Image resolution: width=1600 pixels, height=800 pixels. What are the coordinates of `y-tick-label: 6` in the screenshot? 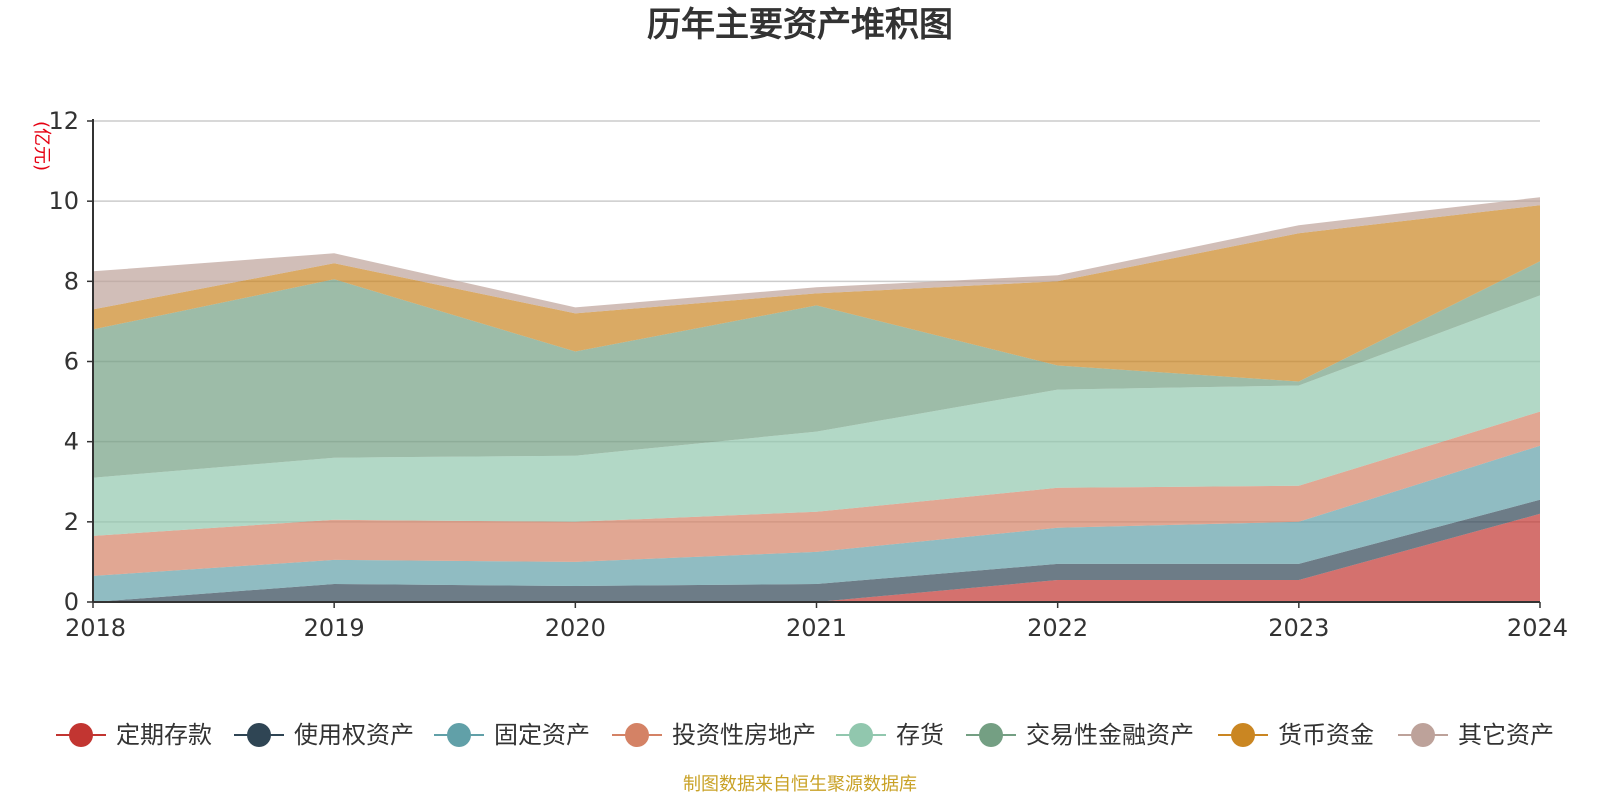 It's located at (71, 362).